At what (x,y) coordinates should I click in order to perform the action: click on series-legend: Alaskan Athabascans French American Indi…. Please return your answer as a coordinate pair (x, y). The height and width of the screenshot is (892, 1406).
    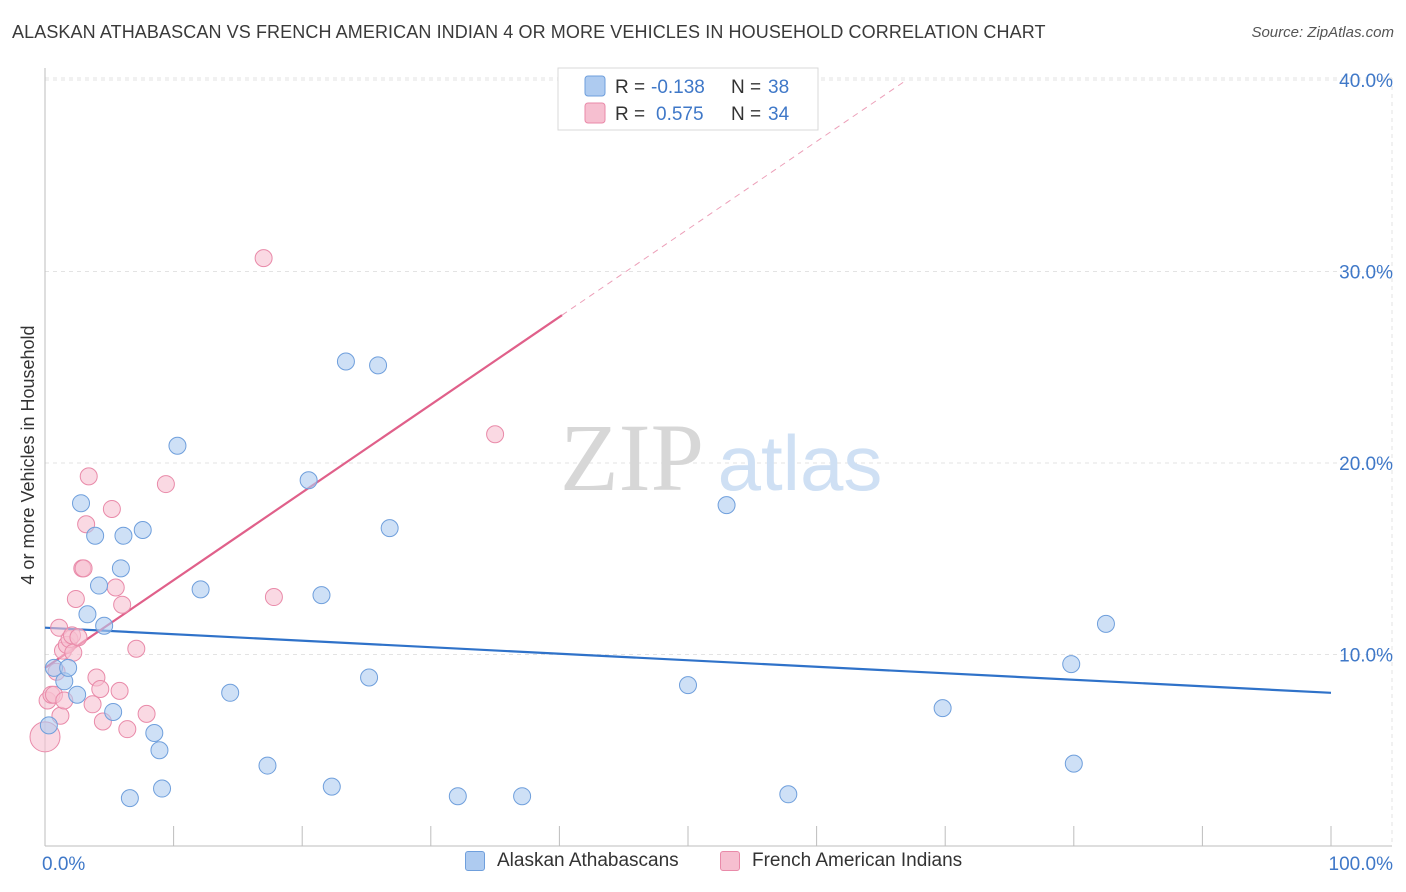
    Looking at the image, I should click on (703, 865).